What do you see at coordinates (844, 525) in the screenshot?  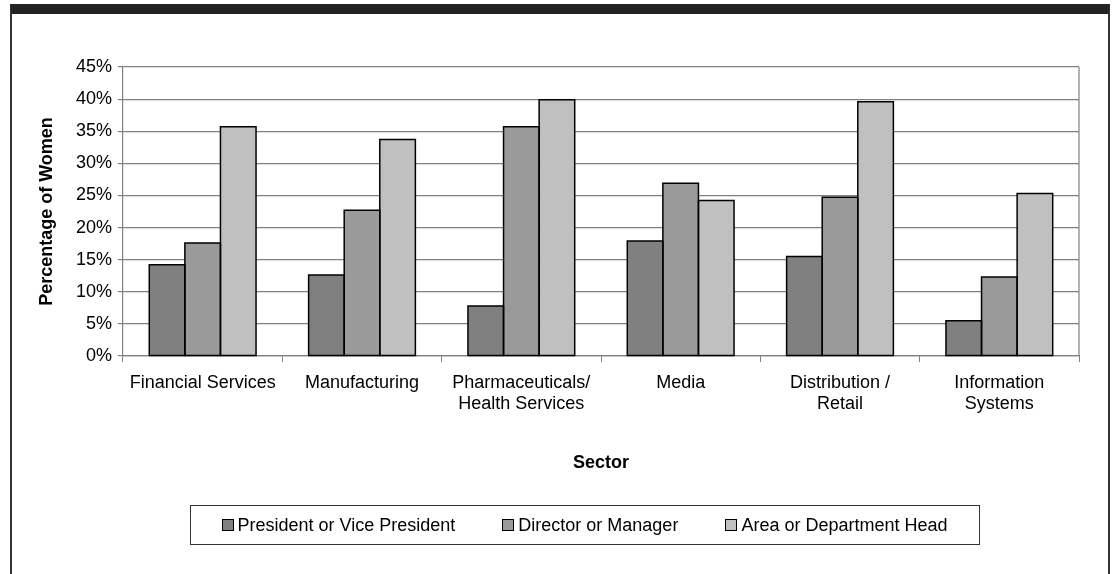 I see `legend-label: Area or Department Head` at bounding box center [844, 525].